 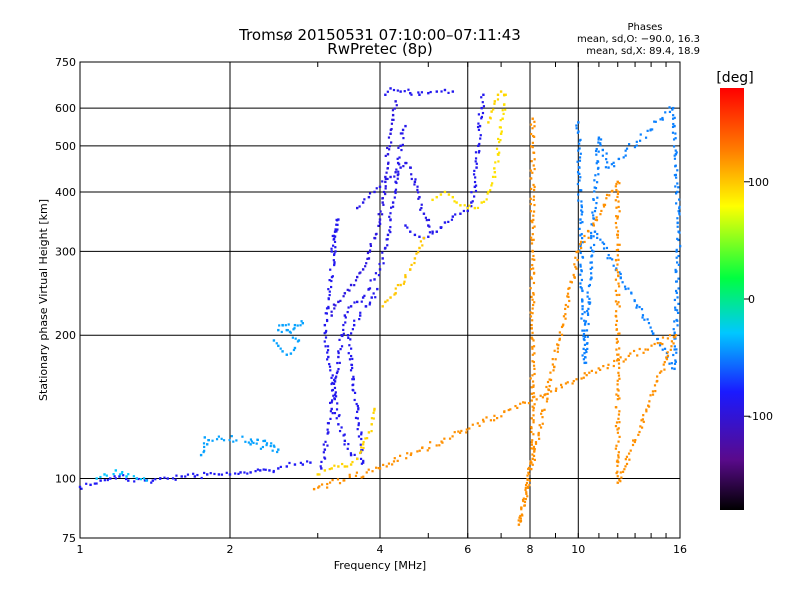 What do you see at coordinates (69, 538) in the screenshot?
I see `y-tick-label: 75` at bounding box center [69, 538].